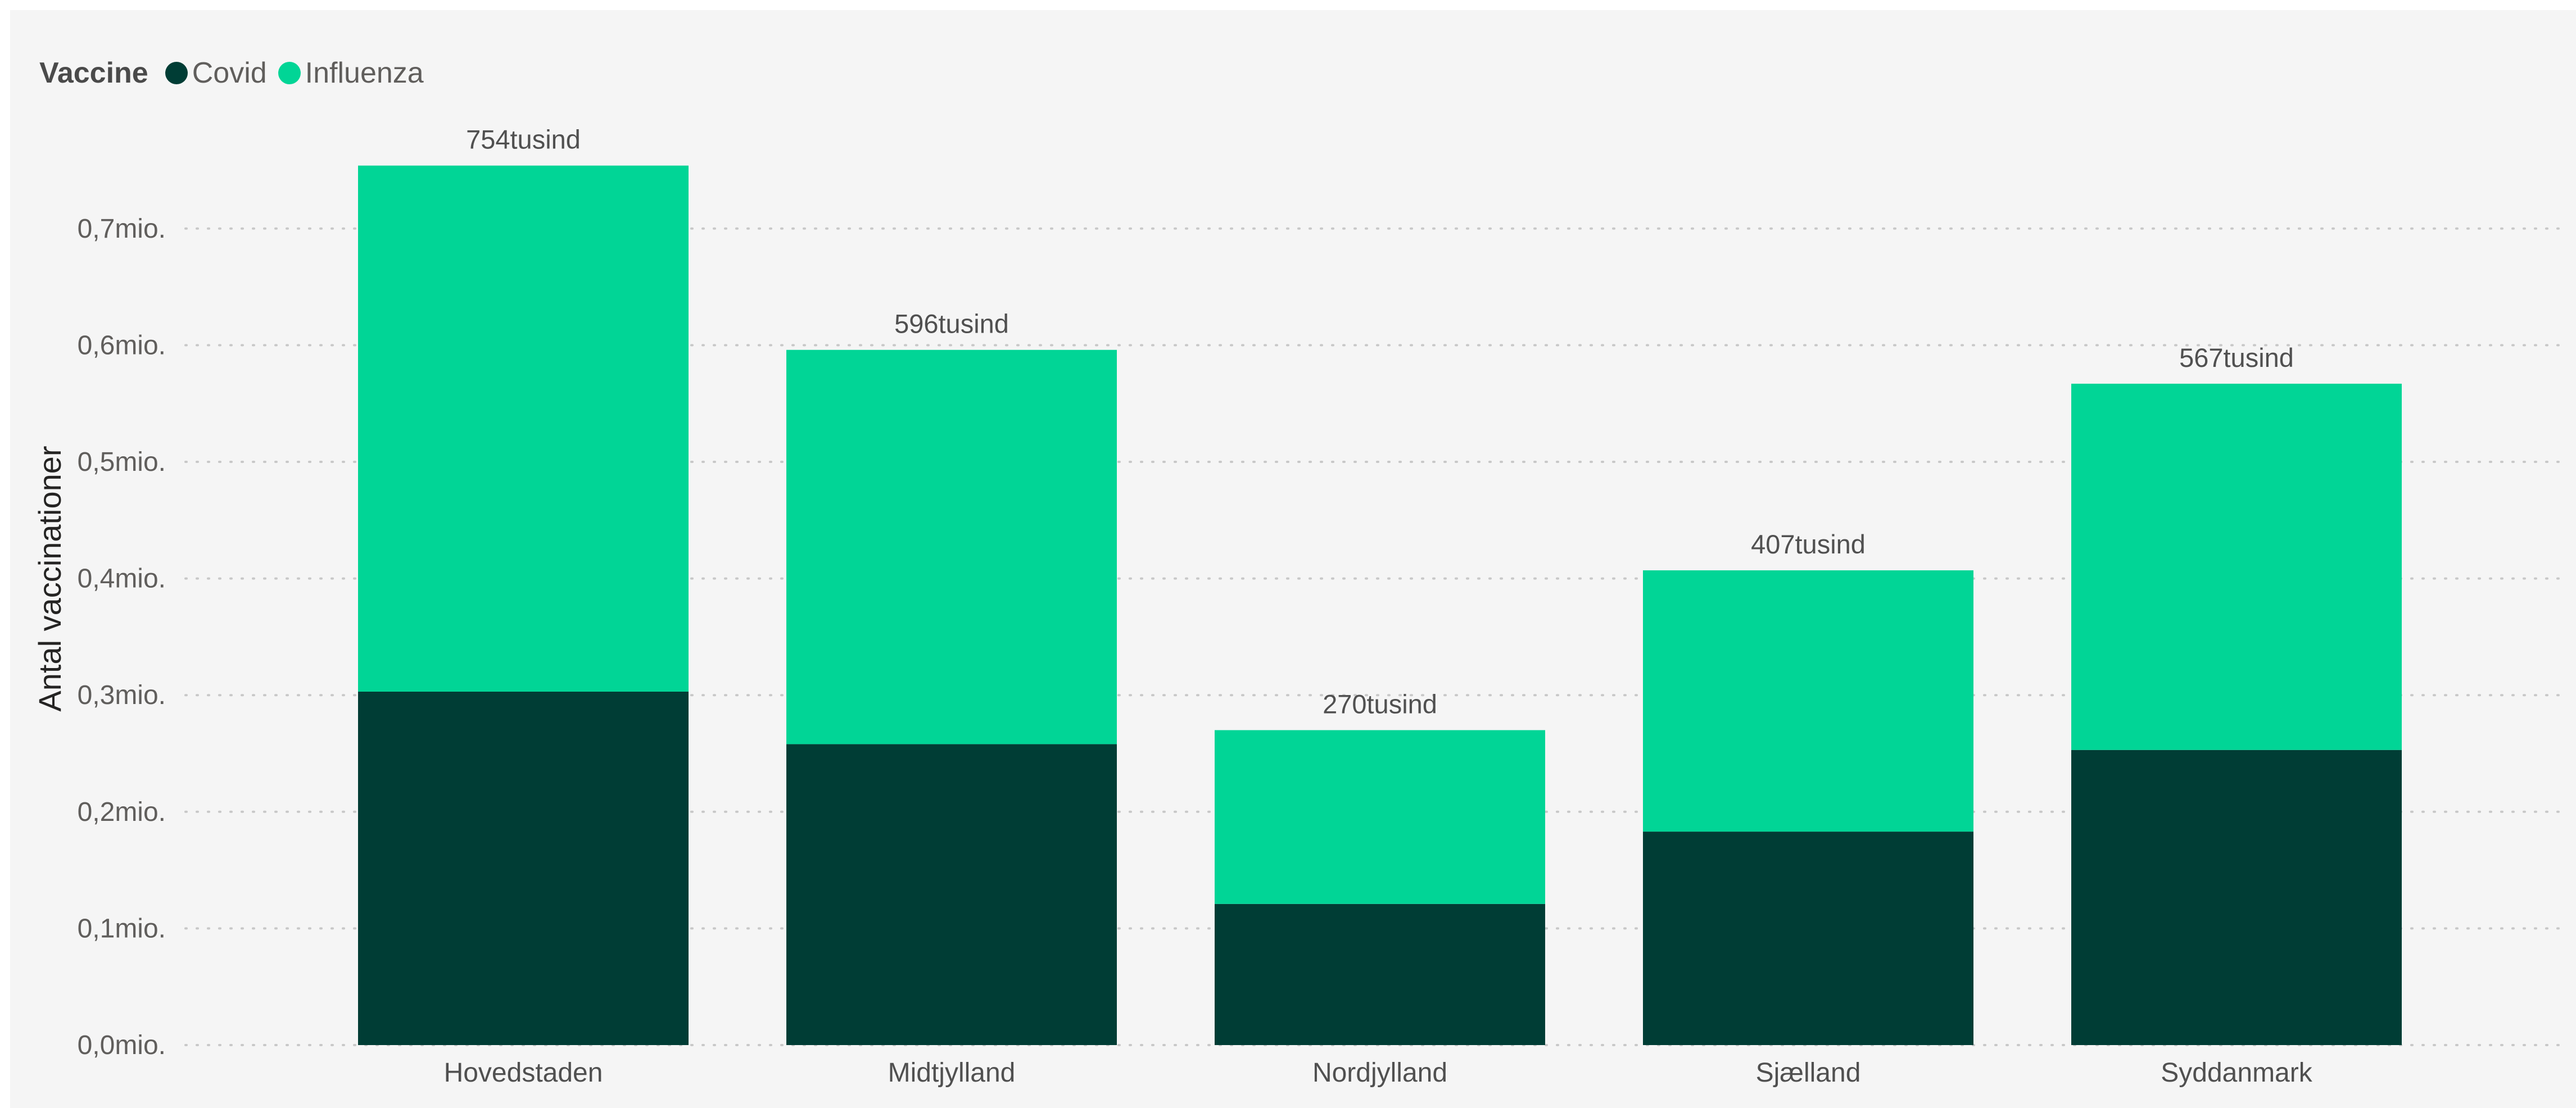 This screenshot has height=1108, width=2576. Describe the element at coordinates (122, 229) in the screenshot. I see `y-tick-label: 0,7mio.` at that location.